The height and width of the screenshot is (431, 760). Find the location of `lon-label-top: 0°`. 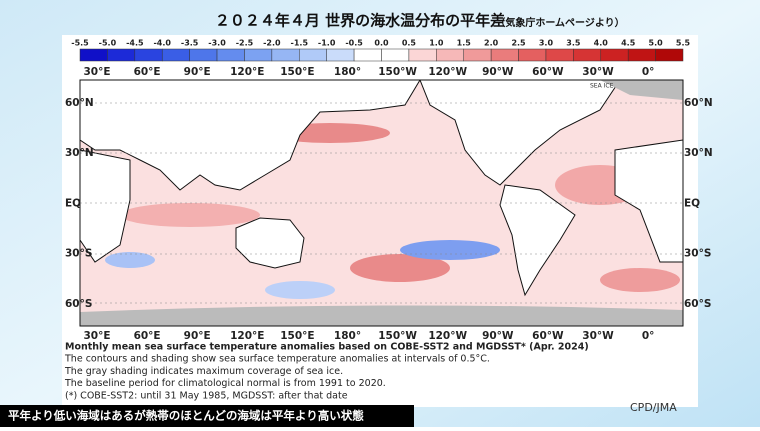

lon-label-top: 0° is located at coordinates (648, 72).